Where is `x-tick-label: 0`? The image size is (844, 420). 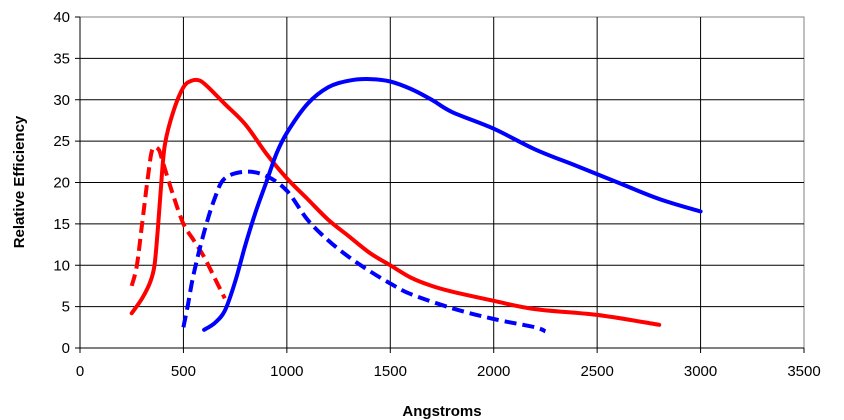 x-tick-label: 0 is located at coordinates (80, 371).